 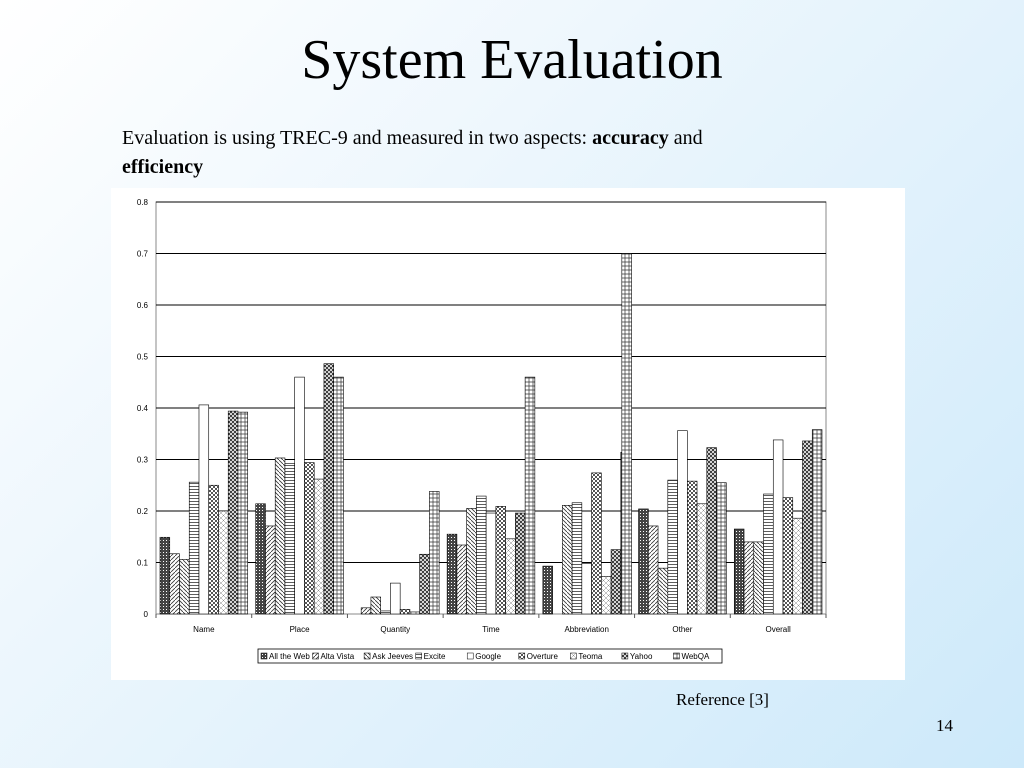 I want to click on bar-overture-name, so click(x=213, y=549).